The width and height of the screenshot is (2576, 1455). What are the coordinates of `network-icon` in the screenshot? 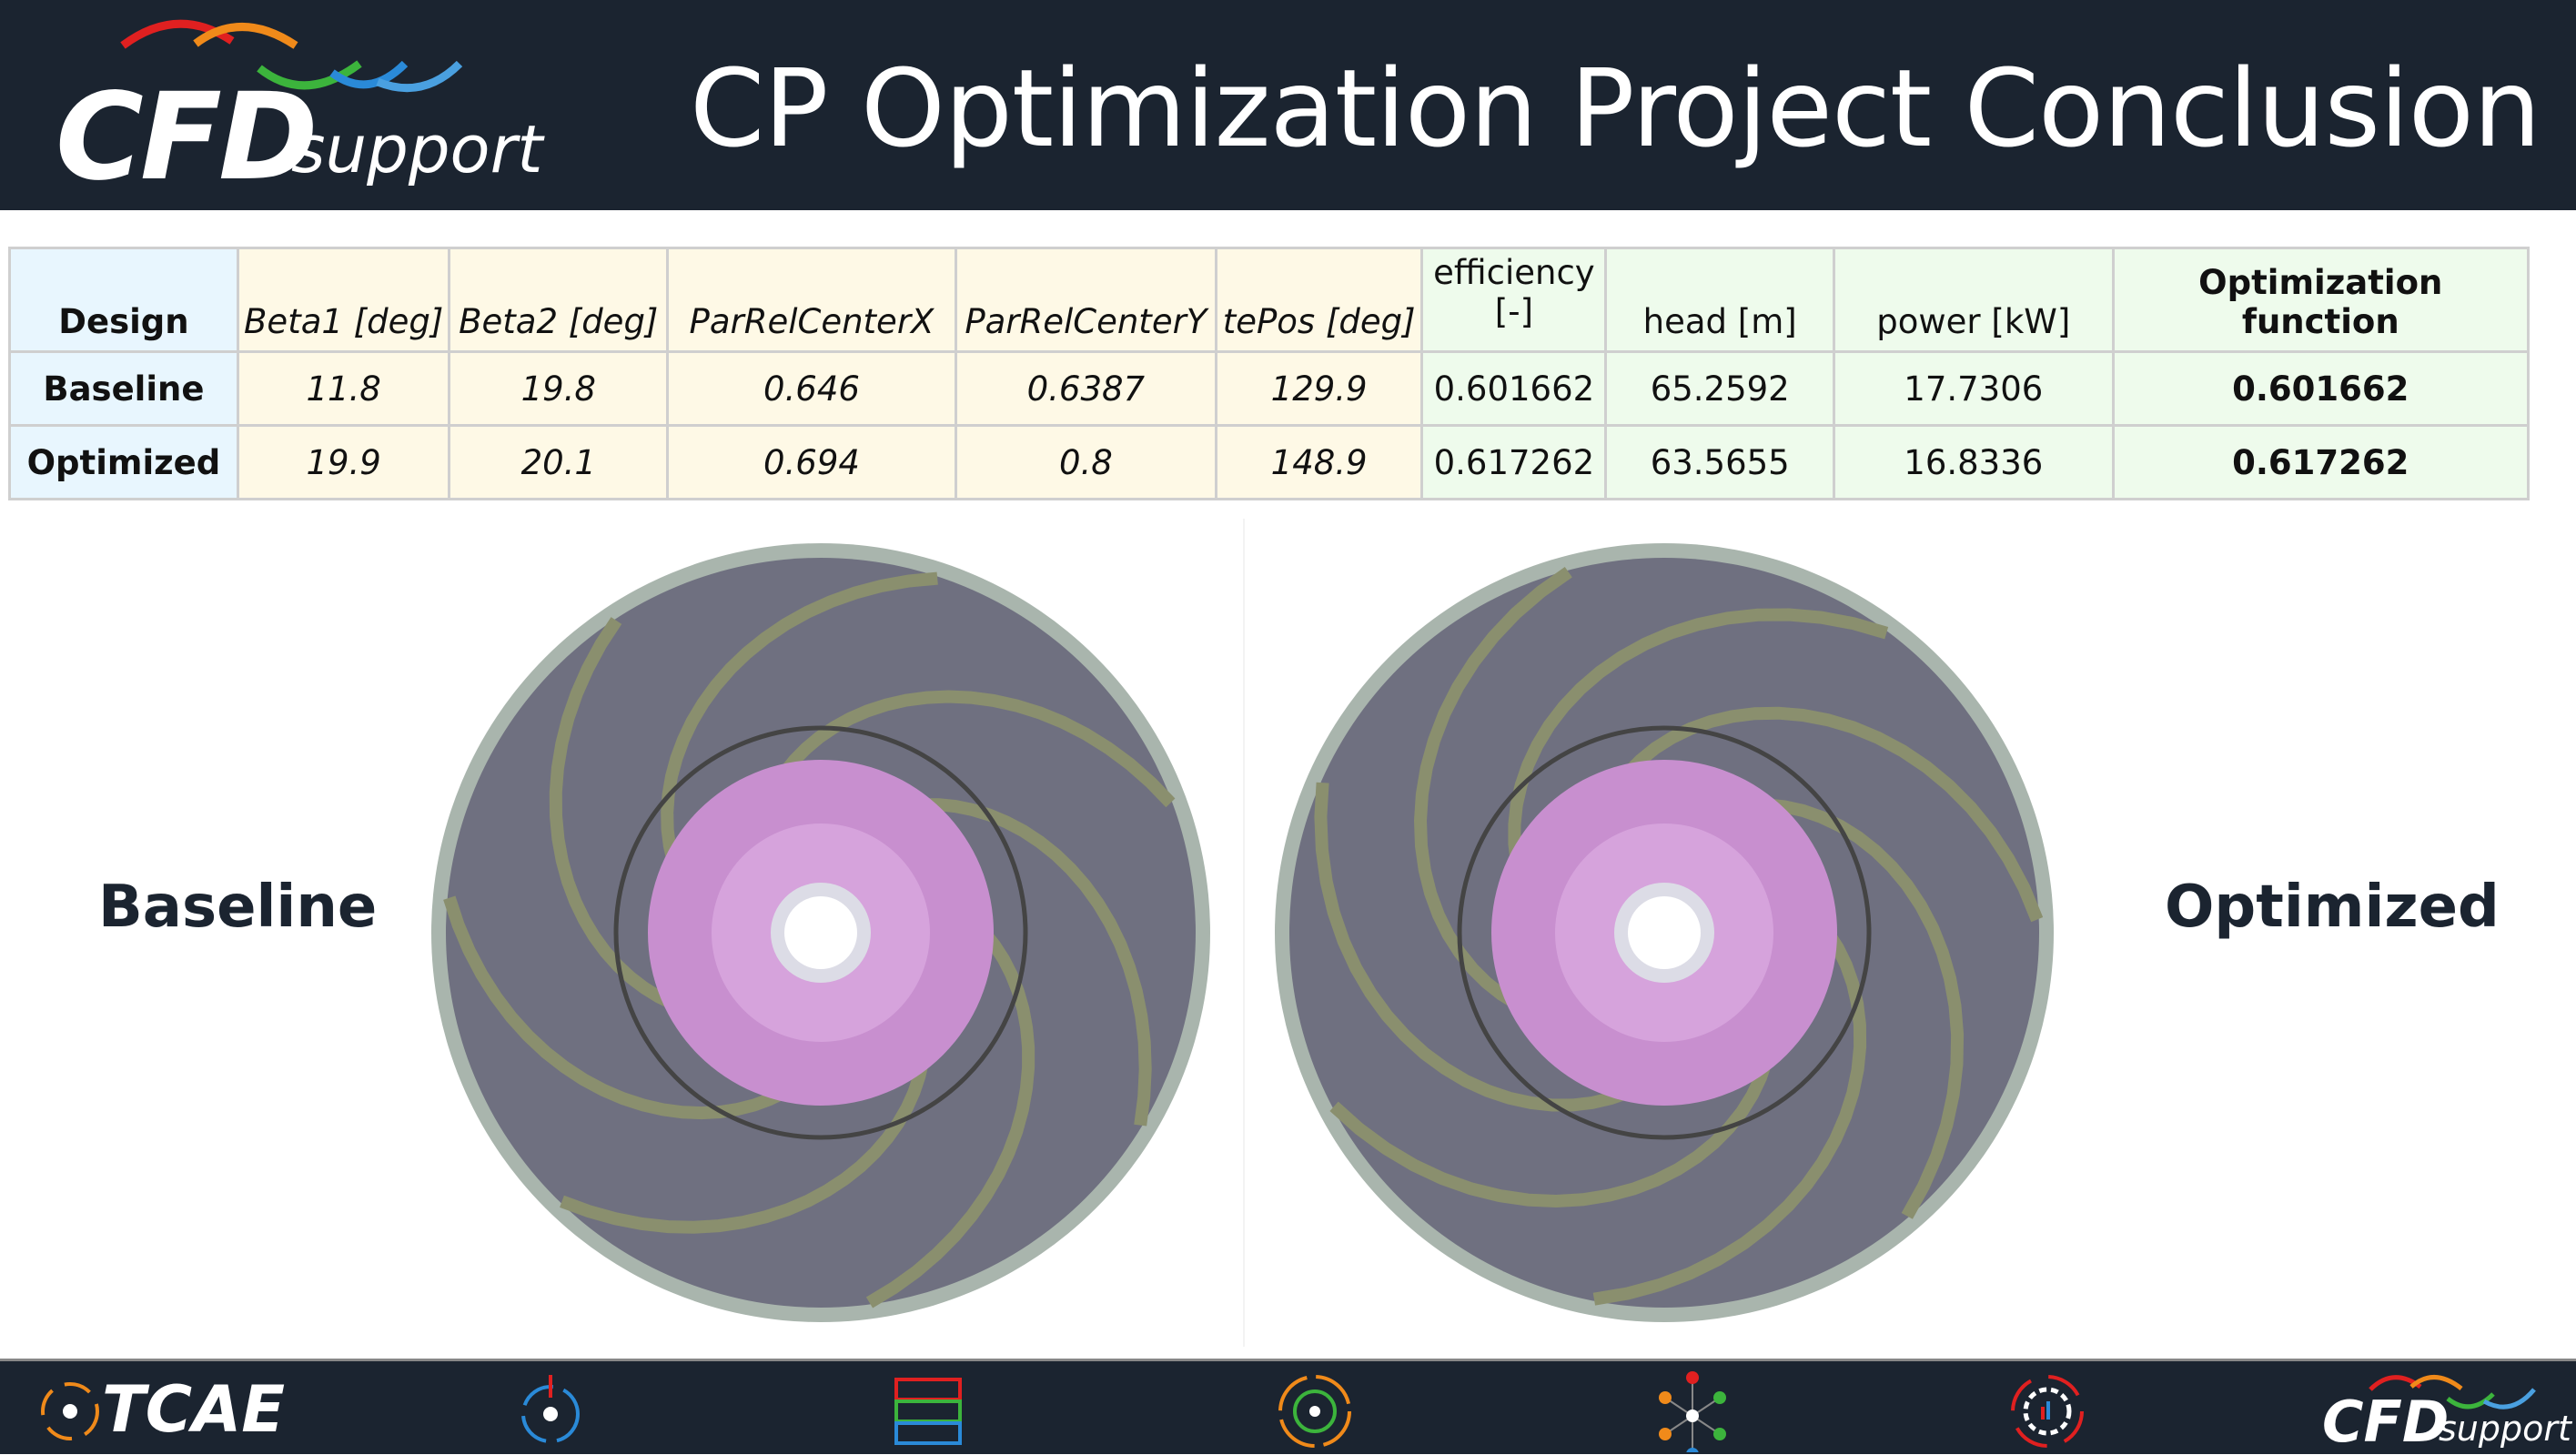 It's located at (1692, 1412).